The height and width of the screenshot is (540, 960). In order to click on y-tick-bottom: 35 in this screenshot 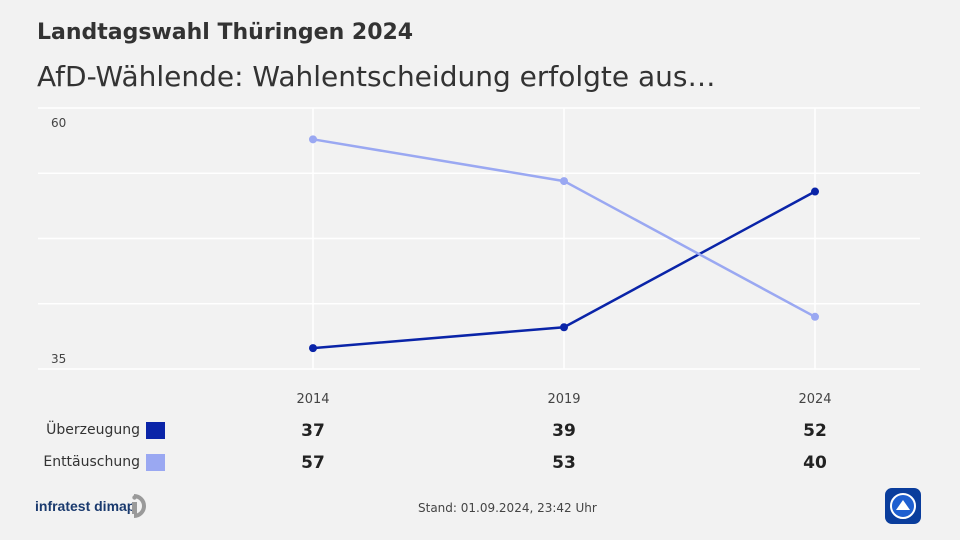, I will do `click(58, 359)`.